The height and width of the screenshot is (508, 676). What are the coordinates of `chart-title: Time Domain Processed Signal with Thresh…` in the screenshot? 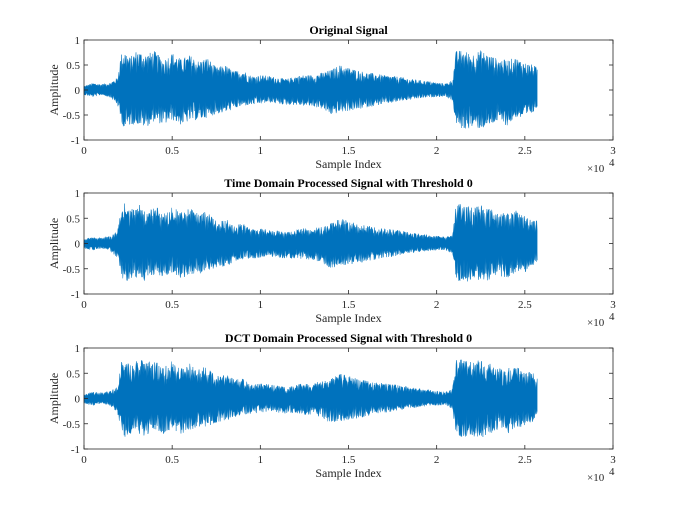 It's located at (348, 183).